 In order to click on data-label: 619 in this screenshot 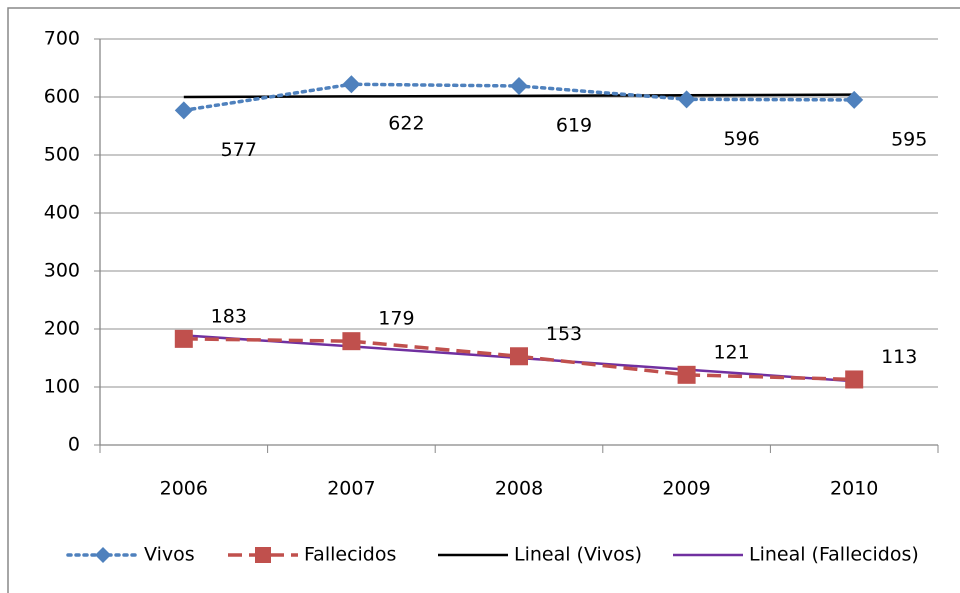, I will do `click(574, 125)`.